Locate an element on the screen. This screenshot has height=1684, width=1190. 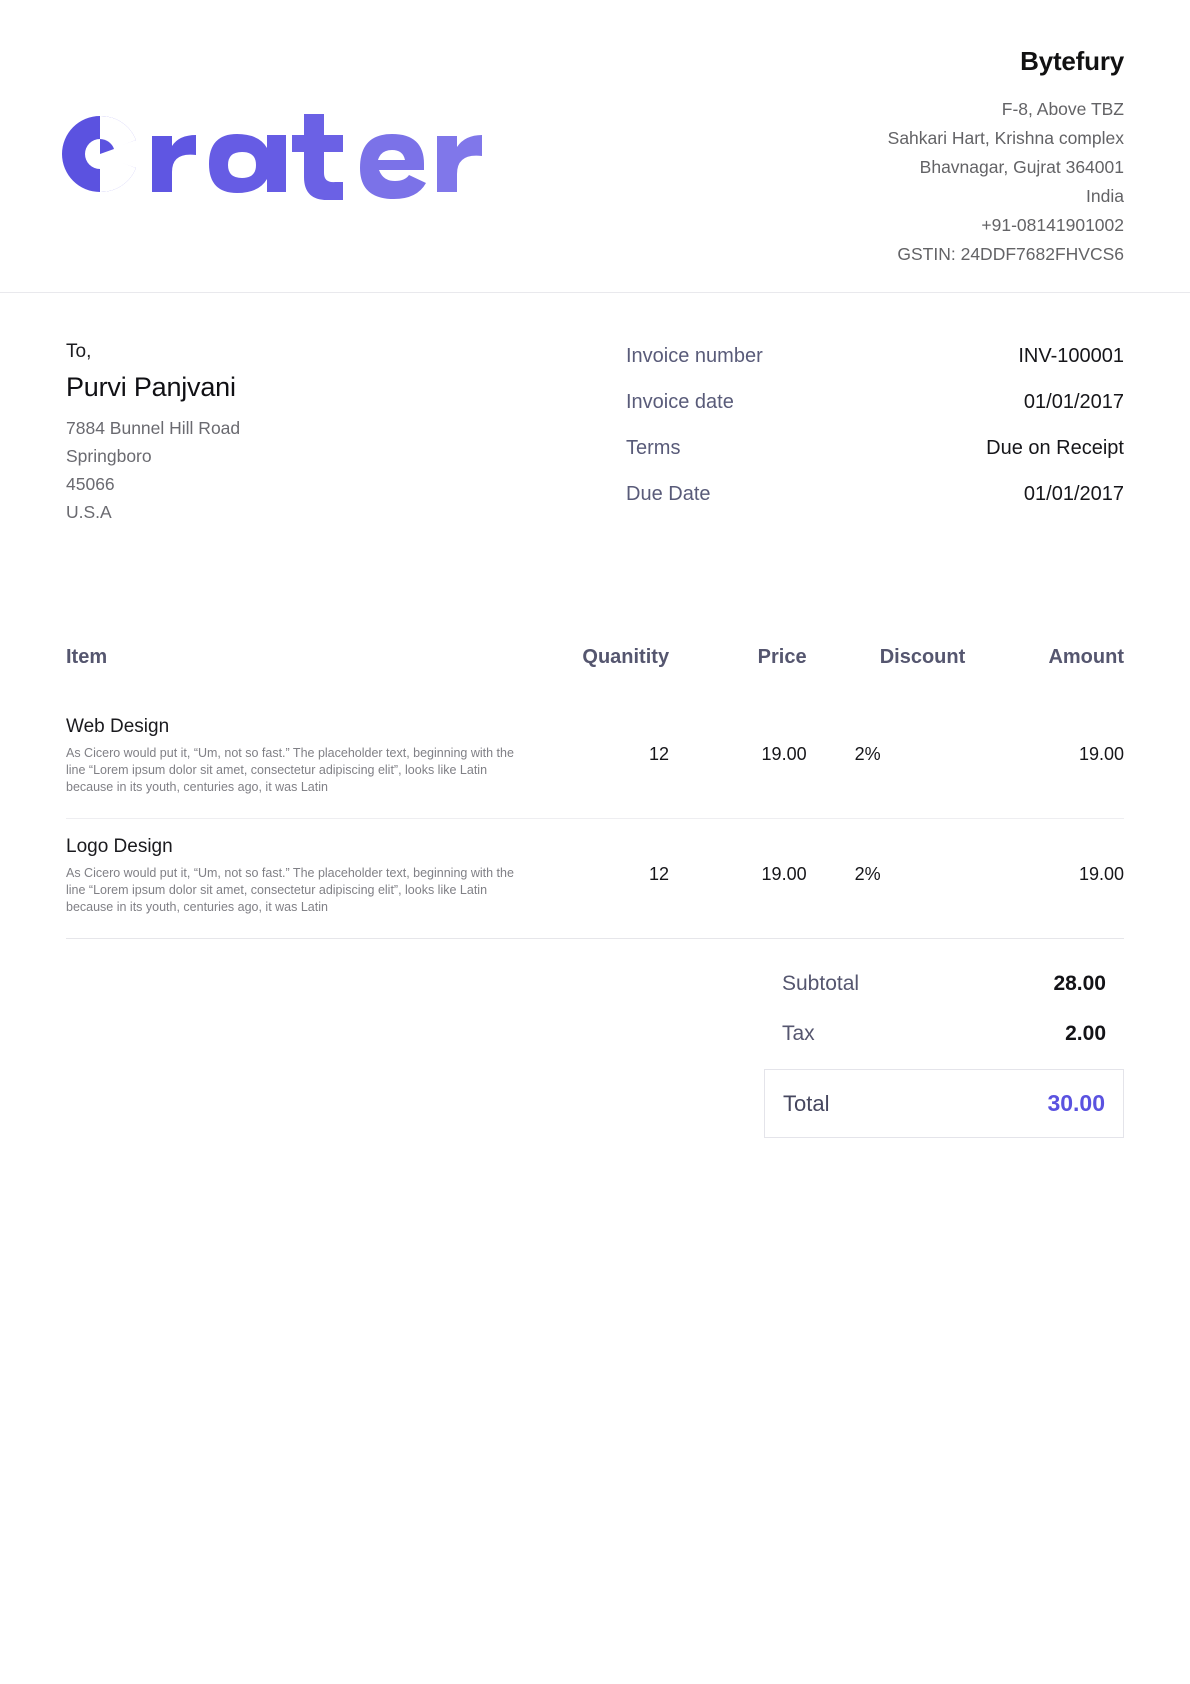
company-address-line: Bhavnagar, Gujrat 364001 is located at coordinates (1021, 167).